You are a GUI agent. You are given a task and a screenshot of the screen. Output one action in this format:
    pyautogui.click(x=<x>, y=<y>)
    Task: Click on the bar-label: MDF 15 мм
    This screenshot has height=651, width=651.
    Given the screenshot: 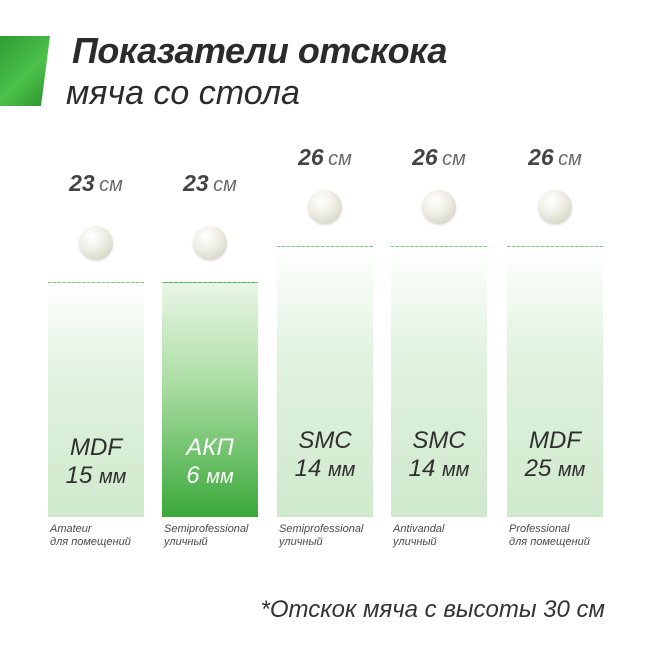 What is the action you would take?
    pyautogui.click(x=96, y=461)
    